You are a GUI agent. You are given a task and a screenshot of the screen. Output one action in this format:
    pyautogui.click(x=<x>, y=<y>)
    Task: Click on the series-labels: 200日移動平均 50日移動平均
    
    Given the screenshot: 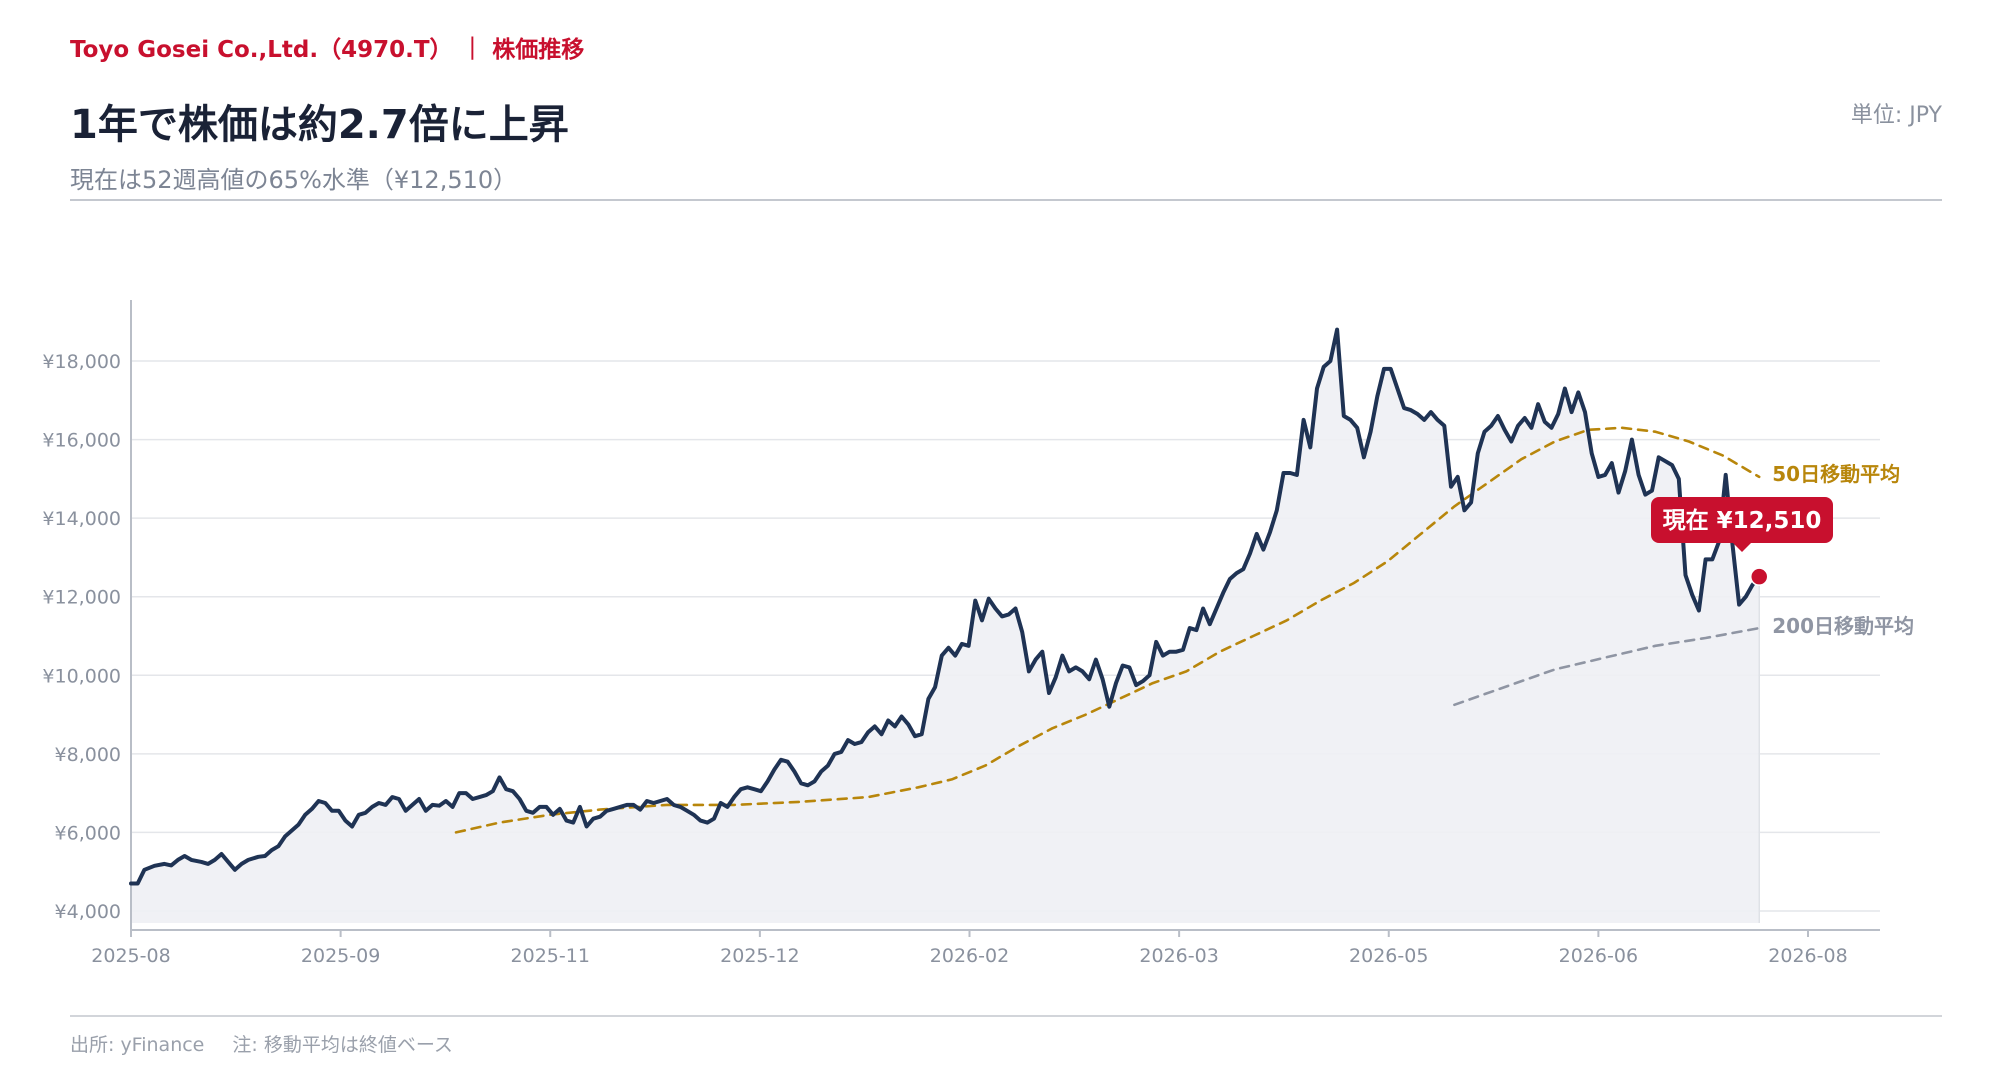 What is the action you would take?
    pyautogui.click(x=1843, y=550)
    